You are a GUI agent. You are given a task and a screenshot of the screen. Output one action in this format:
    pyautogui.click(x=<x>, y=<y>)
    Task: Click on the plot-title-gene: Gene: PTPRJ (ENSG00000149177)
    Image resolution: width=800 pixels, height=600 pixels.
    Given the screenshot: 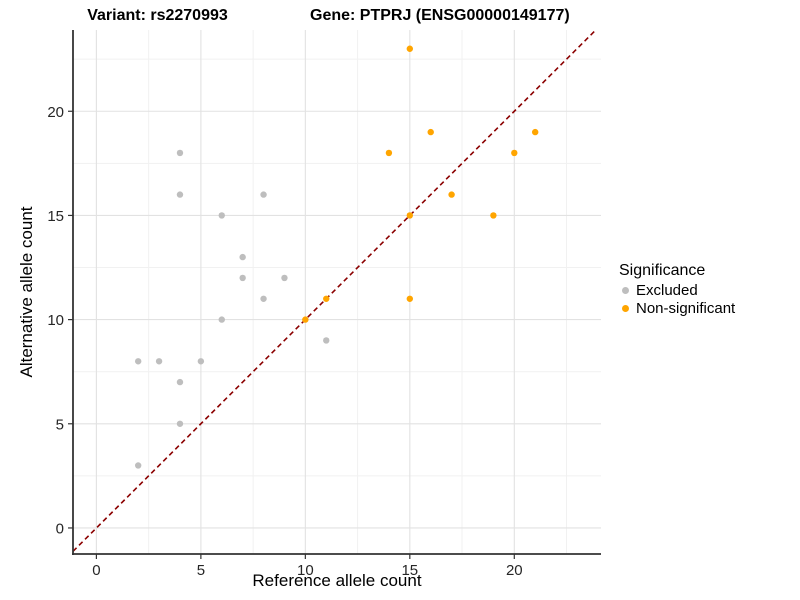 What is the action you would take?
    pyautogui.click(x=440, y=15)
    